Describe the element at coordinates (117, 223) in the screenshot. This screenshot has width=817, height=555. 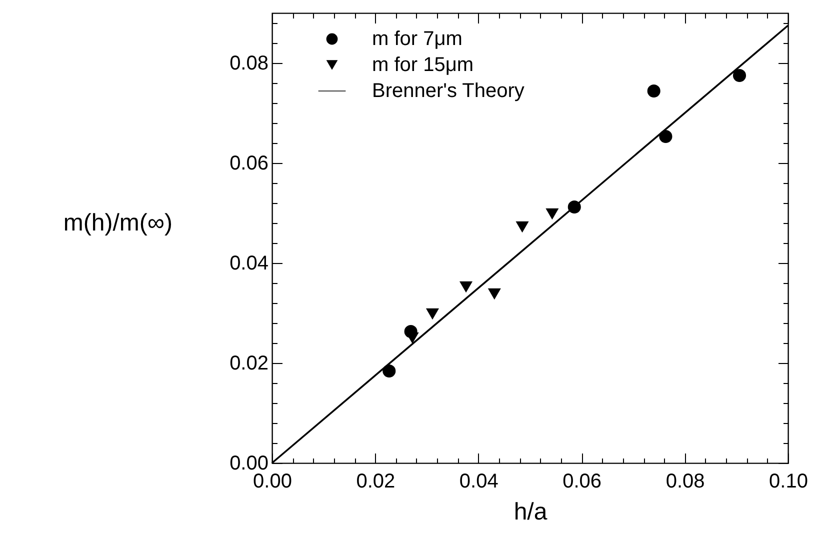
I see `y-axis-title: m(h)/m(∞)` at that location.